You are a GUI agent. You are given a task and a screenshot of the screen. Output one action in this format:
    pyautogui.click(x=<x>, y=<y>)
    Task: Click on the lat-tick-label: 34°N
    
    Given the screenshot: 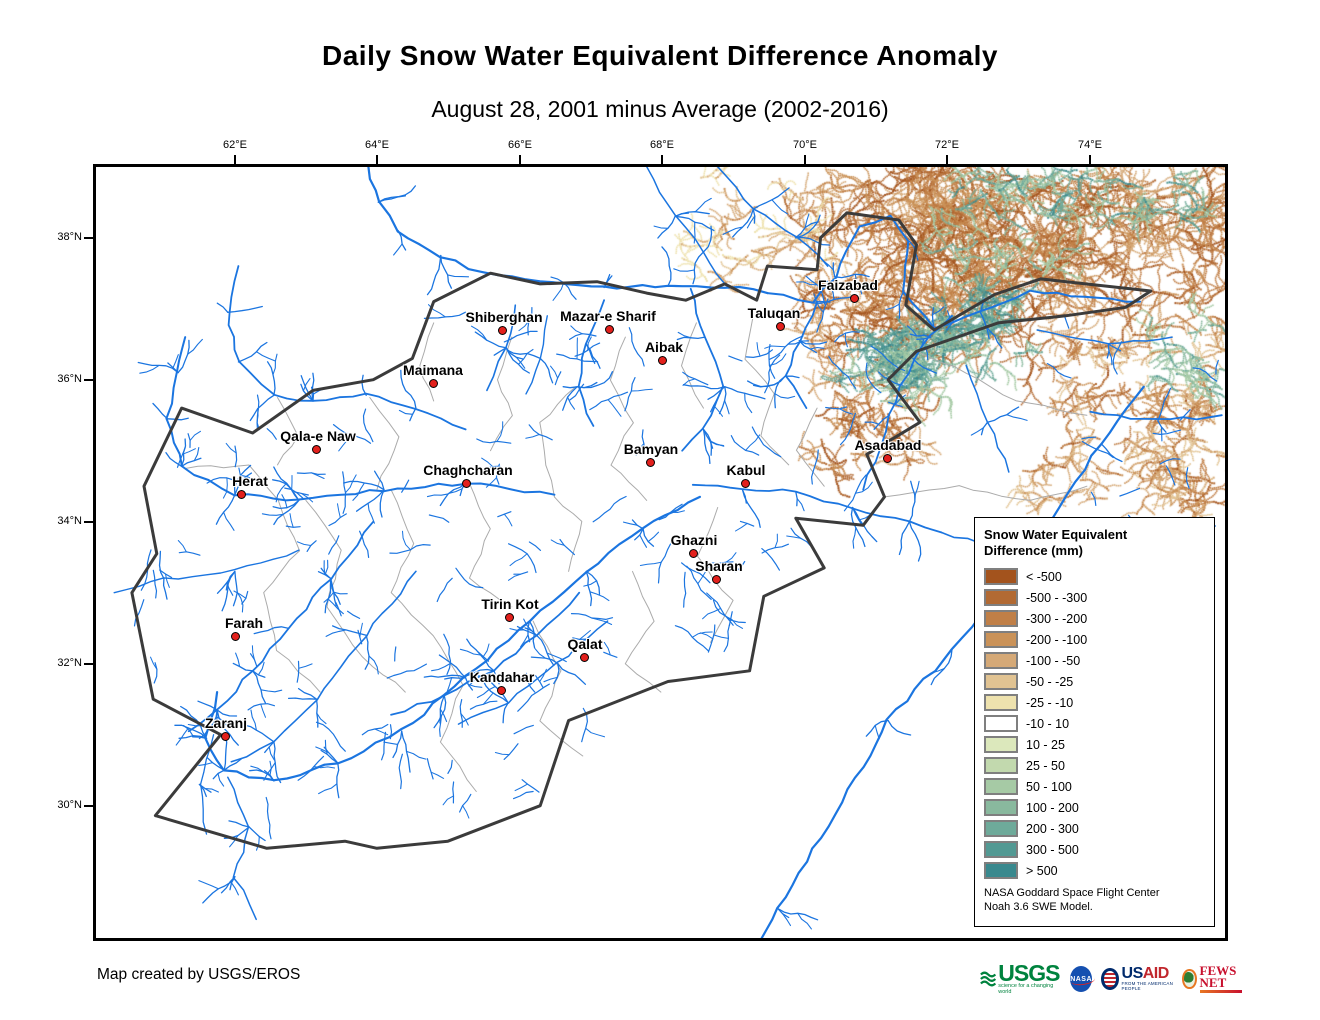 What is the action you would take?
    pyautogui.click(x=69, y=521)
    